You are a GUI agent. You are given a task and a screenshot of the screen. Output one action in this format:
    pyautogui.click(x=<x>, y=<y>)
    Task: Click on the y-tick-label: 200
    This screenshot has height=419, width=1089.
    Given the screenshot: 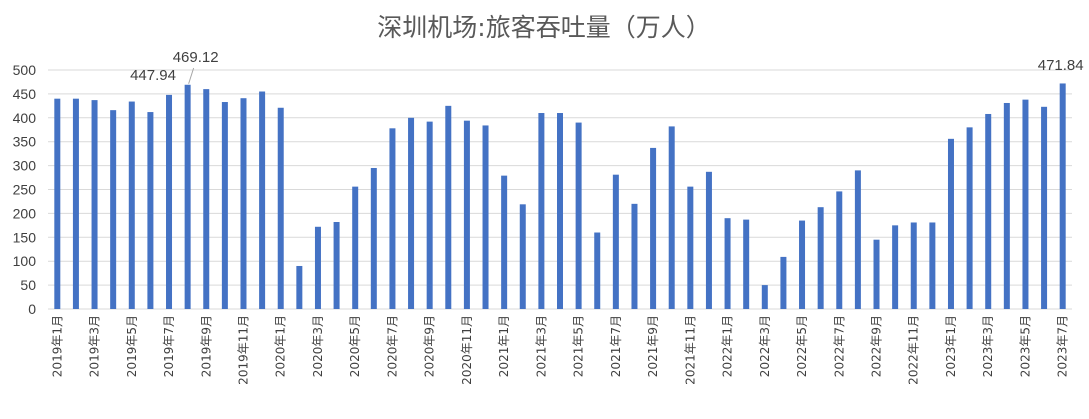 What is the action you would take?
    pyautogui.click(x=25, y=213)
    